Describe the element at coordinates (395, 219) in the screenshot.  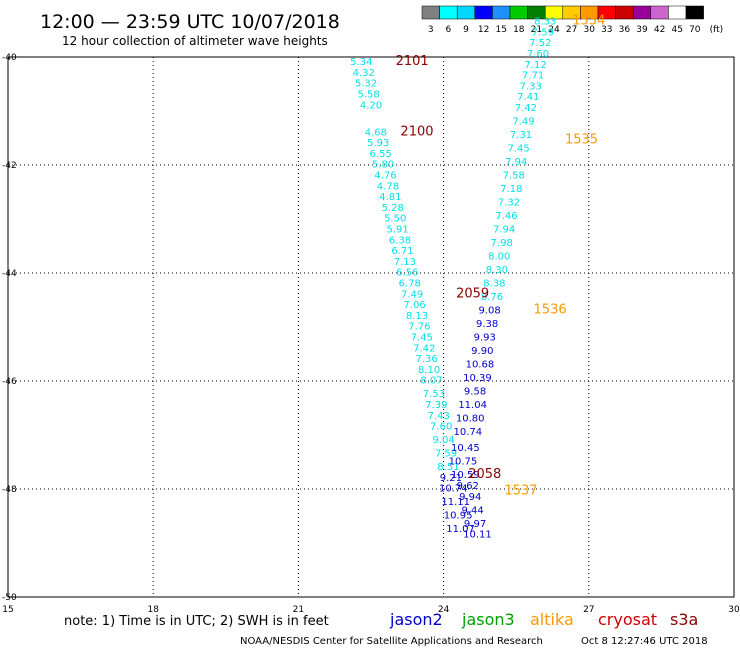
I see `swh-value: 5.50` at that location.